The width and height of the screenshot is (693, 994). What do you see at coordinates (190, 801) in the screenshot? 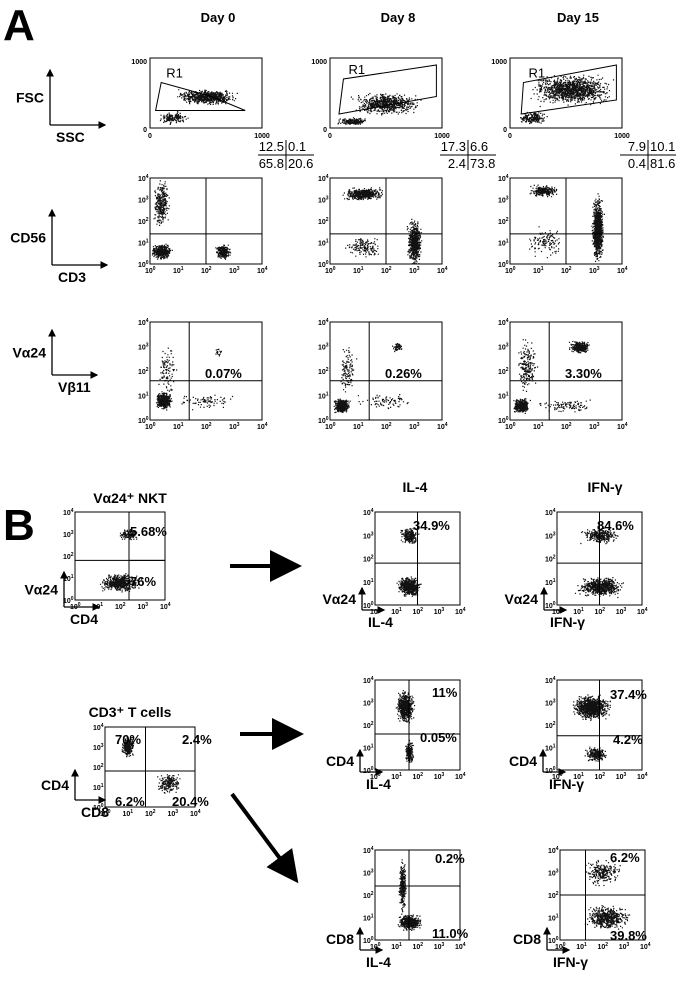
I see `quadrant-percent: 20.4%` at bounding box center [190, 801].